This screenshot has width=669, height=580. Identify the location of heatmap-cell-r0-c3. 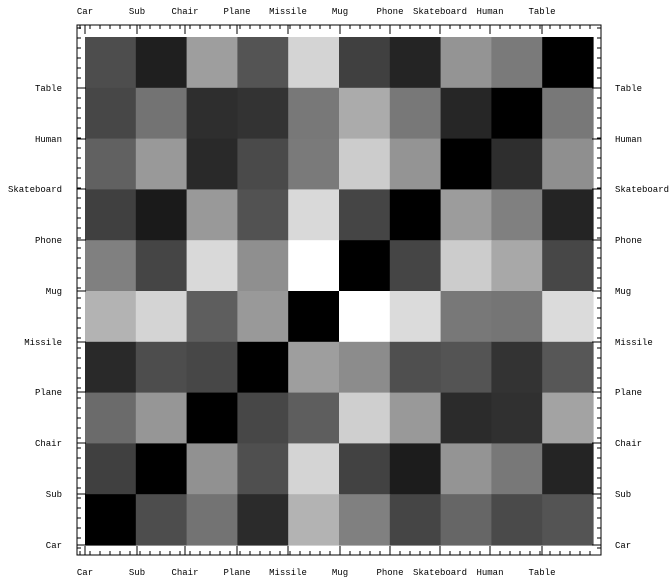
(263, 63).